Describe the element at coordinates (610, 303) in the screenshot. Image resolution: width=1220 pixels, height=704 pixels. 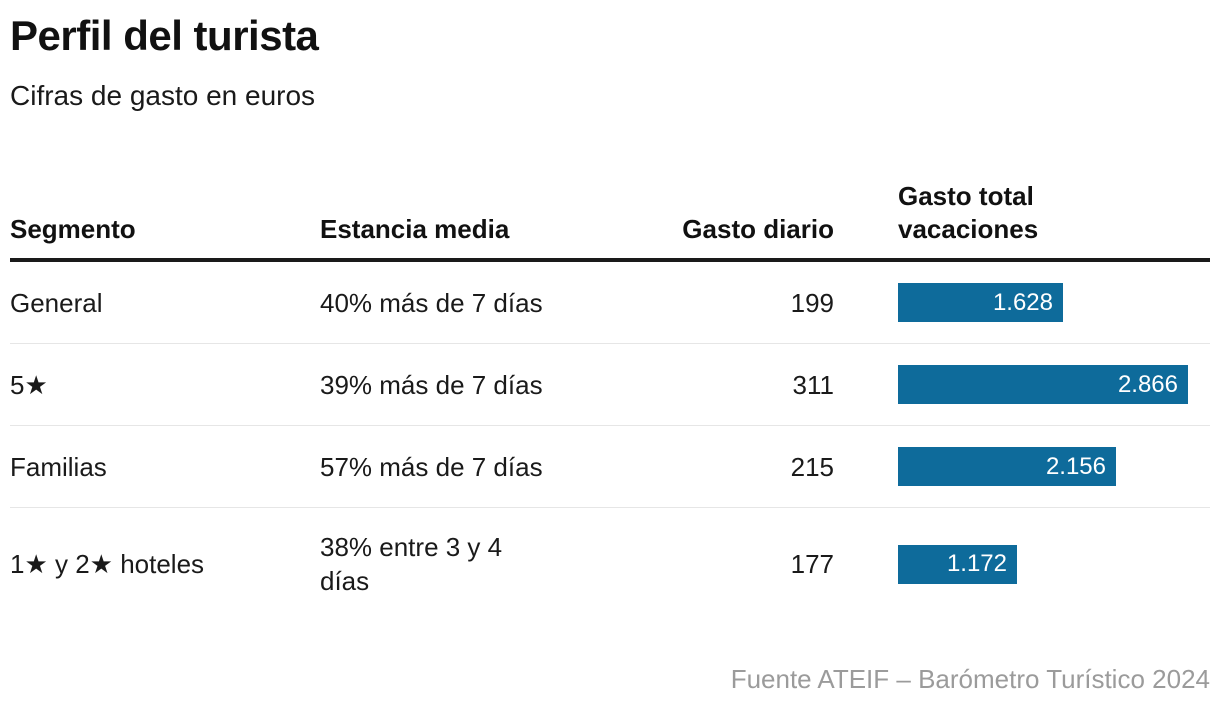
I see `table-row: General 40% más de 7 días 199 1.628` at that location.